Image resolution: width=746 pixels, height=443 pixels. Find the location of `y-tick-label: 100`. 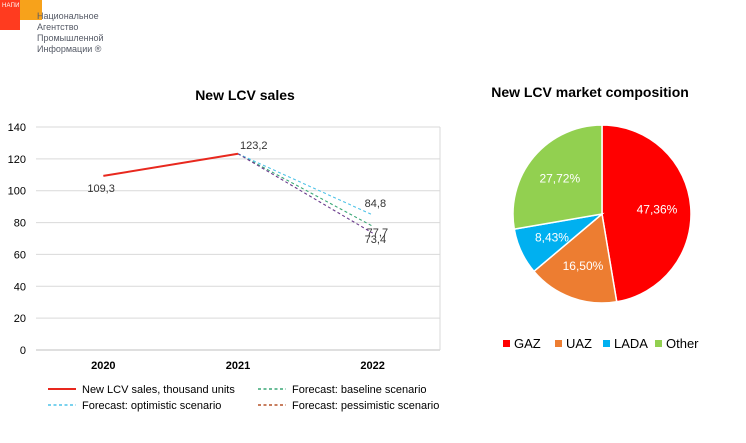

y-tick-label: 100 is located at coordinates (17, 192).